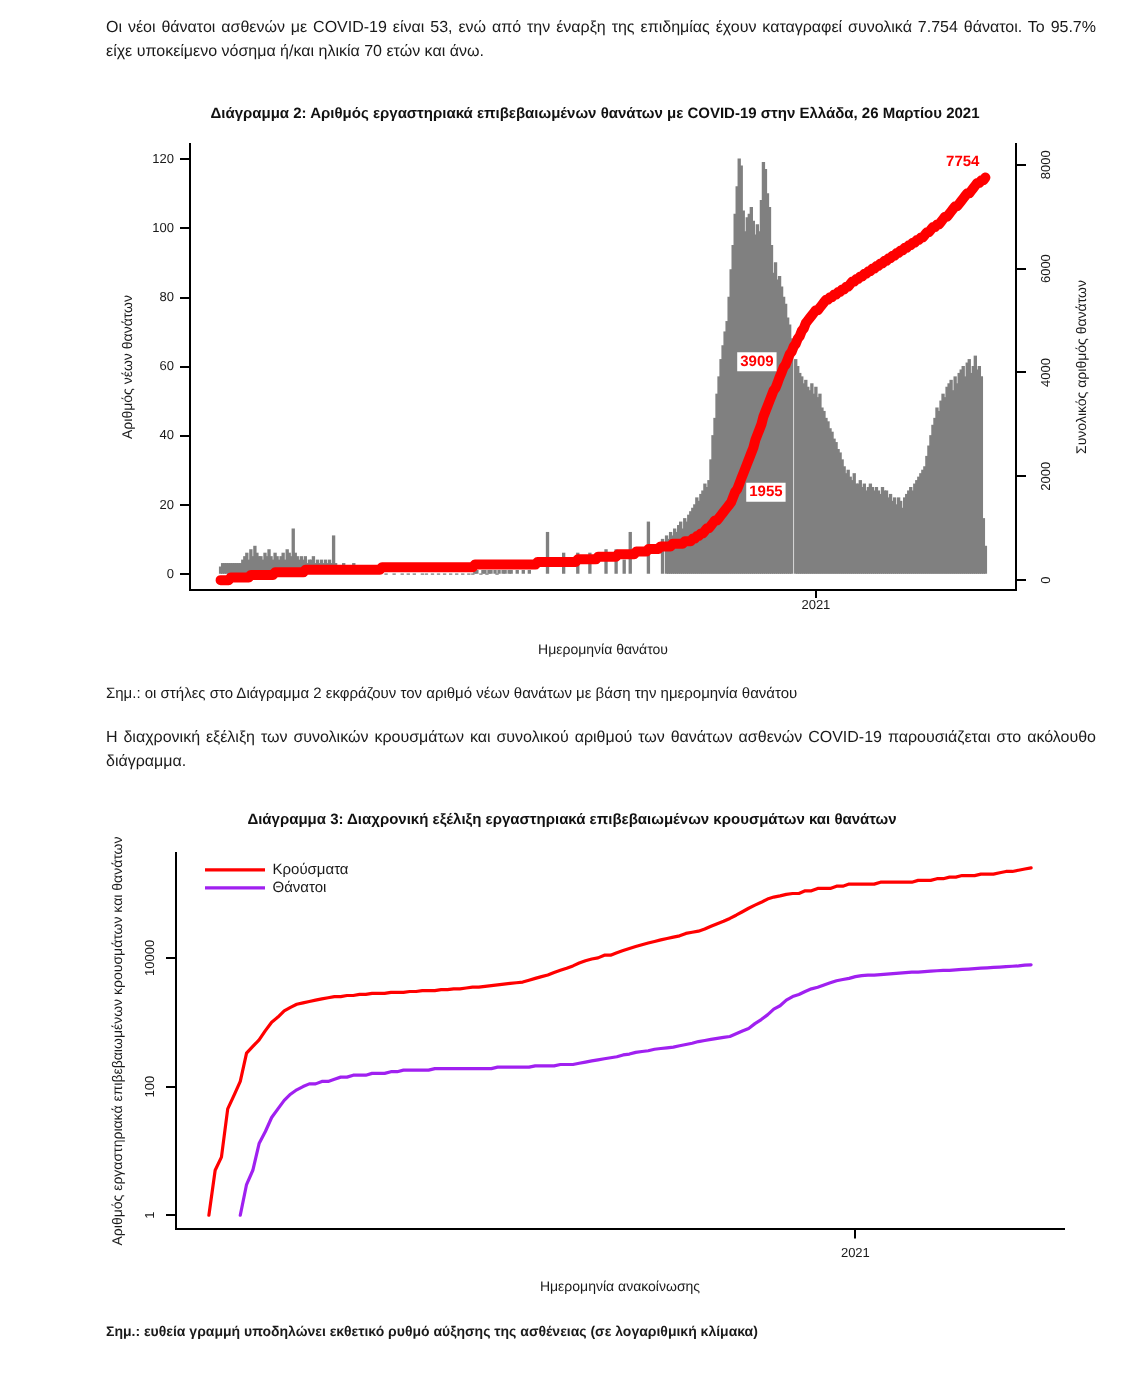 Image resolution: width=1134 pixels, height=1380 pixels. Describe the element at coordinates (601, 749) in the screenshot. I see `text: Η διαχρονική εξέλιξη των συνολικών κρουσμάτων και συνολικού αριθμού των θανάτων ασθενών COVID-19 παρουσιάζεται στο ακόλουθο διάγραμμα.` at that location.